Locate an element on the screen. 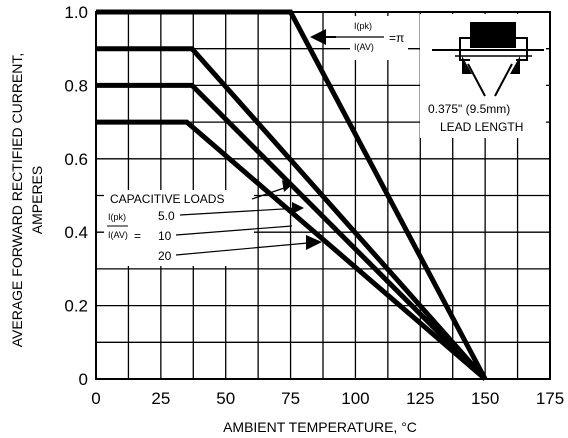 This screenshot has height=438, width=568. resistive-ratio-numerator: I(pk) is located at coordinates (363, 26).